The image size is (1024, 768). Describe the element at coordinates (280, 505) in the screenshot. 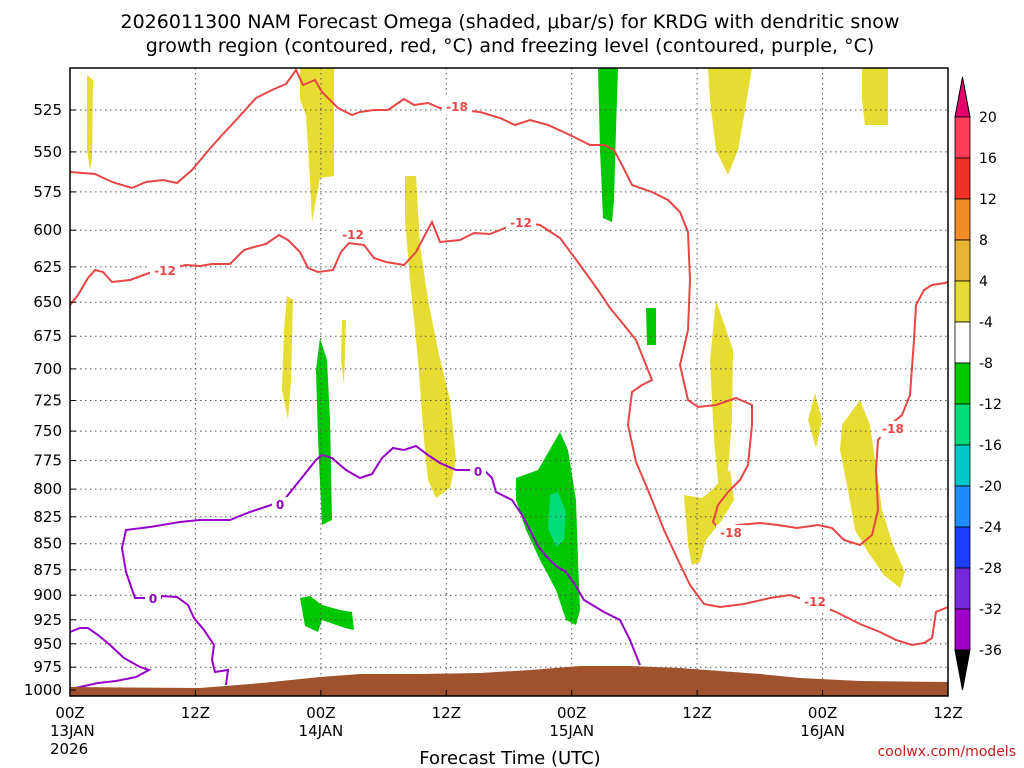

I see `freezing-label-1: 0` at that location.